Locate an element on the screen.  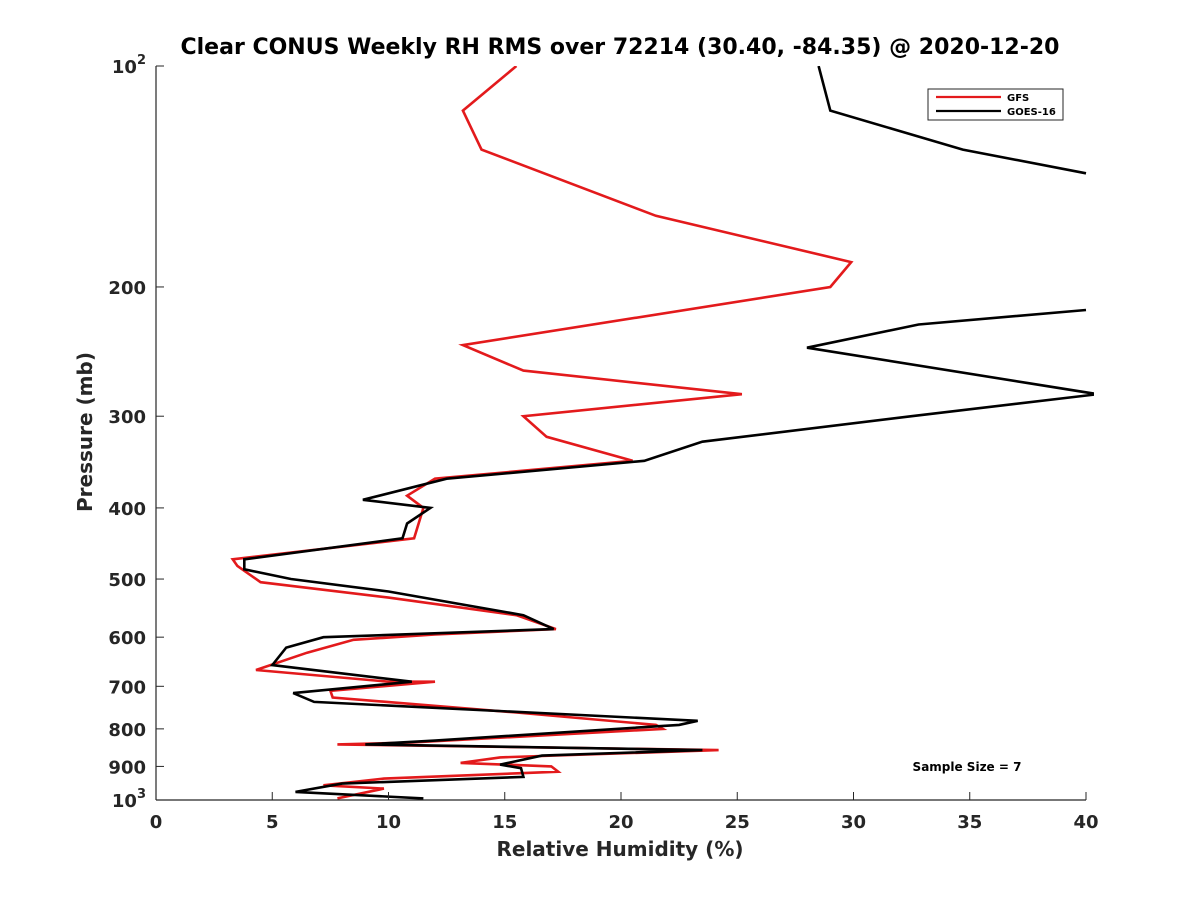
legend-gfs-label: GFS is located at coordinates (1018, 98).